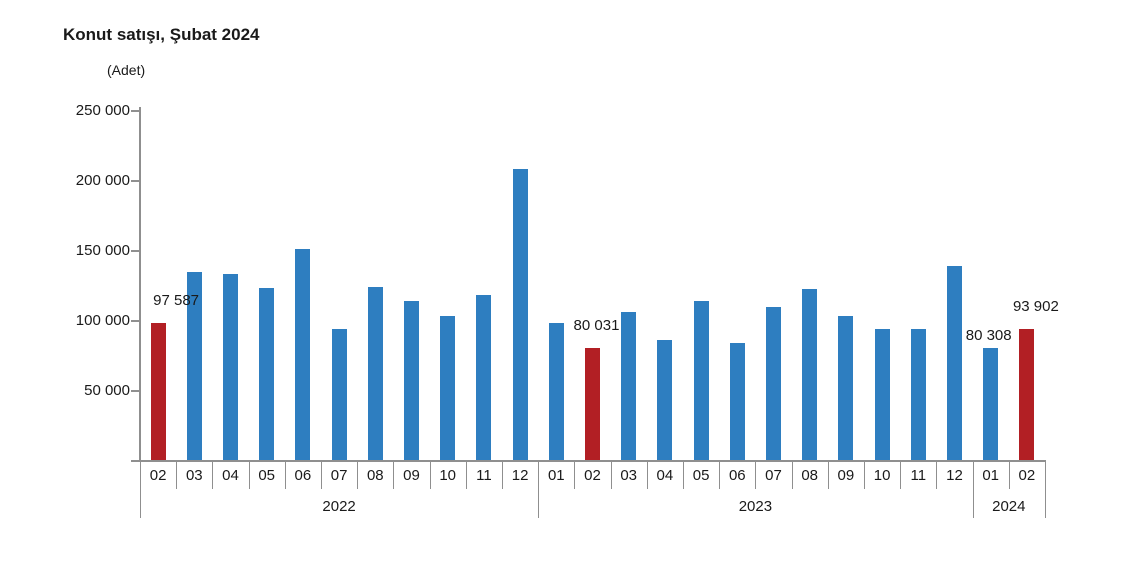 Image resolution: width=1140 pixels, height=570 pixels. What do you see at coordinates (339, 506) in the screenshot?
I see `x-axis-year-label: 2022` at bounding box center [339, 506].